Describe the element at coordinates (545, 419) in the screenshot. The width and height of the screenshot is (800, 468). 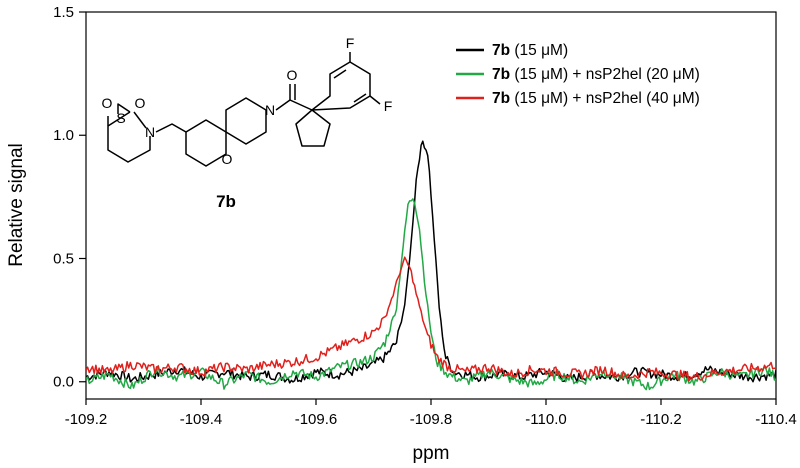
I see `x-tick-label: -110.0` at that location.